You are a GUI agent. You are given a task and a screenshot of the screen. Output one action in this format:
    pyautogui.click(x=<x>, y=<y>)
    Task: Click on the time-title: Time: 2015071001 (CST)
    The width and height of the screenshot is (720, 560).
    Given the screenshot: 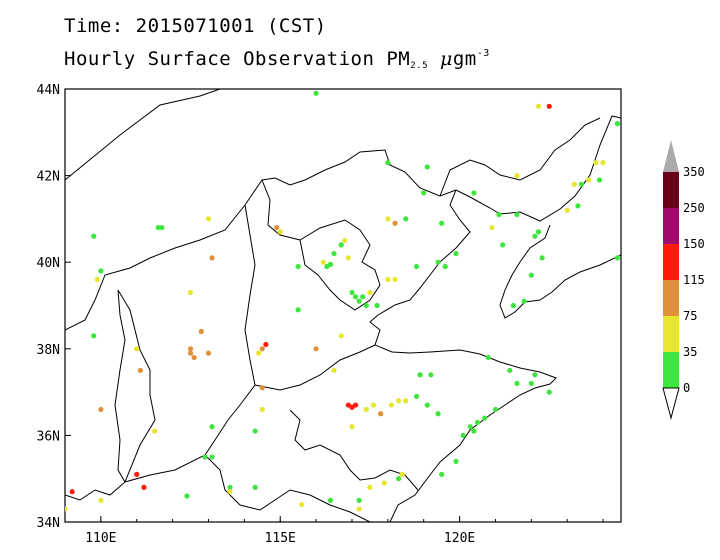 What is the action you would take?
    pyautogui.click(x=195, y=26)
    